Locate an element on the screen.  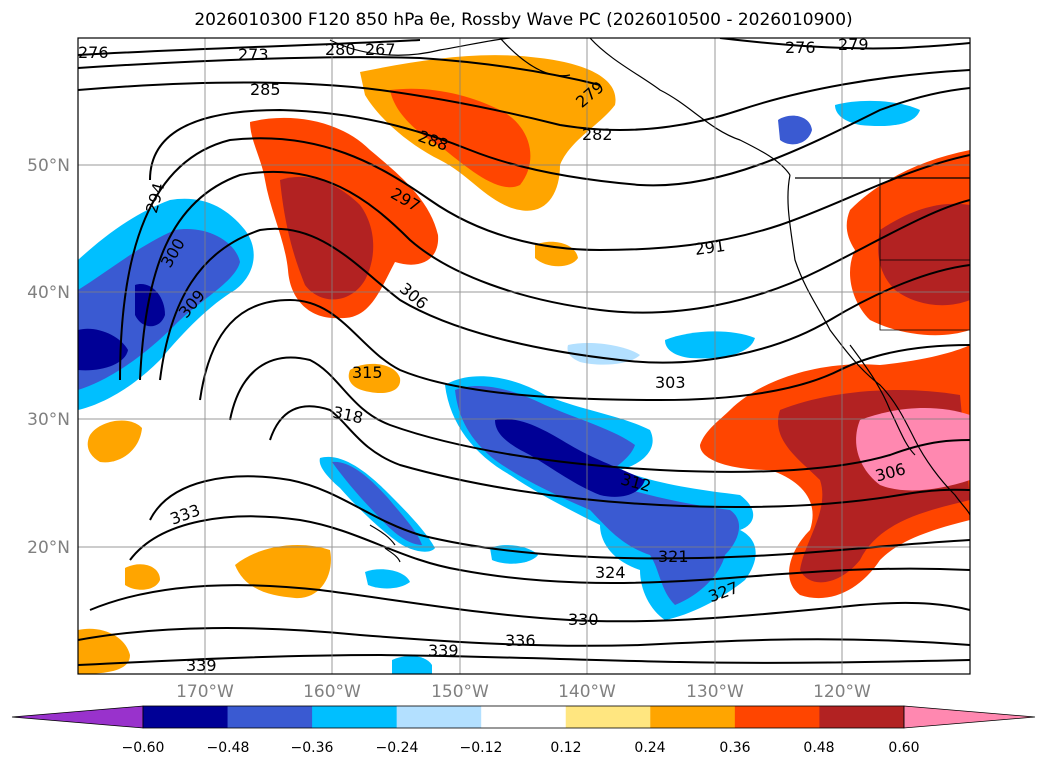
colorbar-tick-label: −0.48 is located at coordinates (228, 748).